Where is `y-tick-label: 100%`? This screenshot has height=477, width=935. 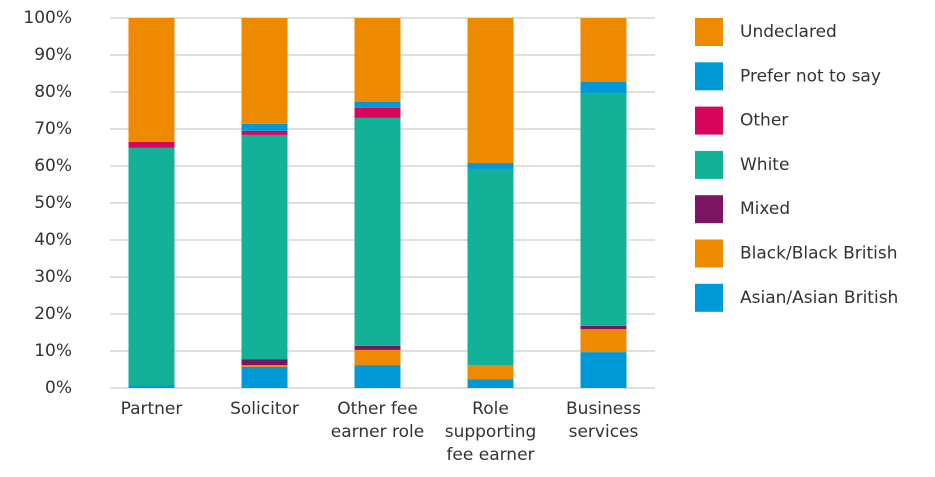
y-tick-label: 100% is located at coordinates (47, 18).